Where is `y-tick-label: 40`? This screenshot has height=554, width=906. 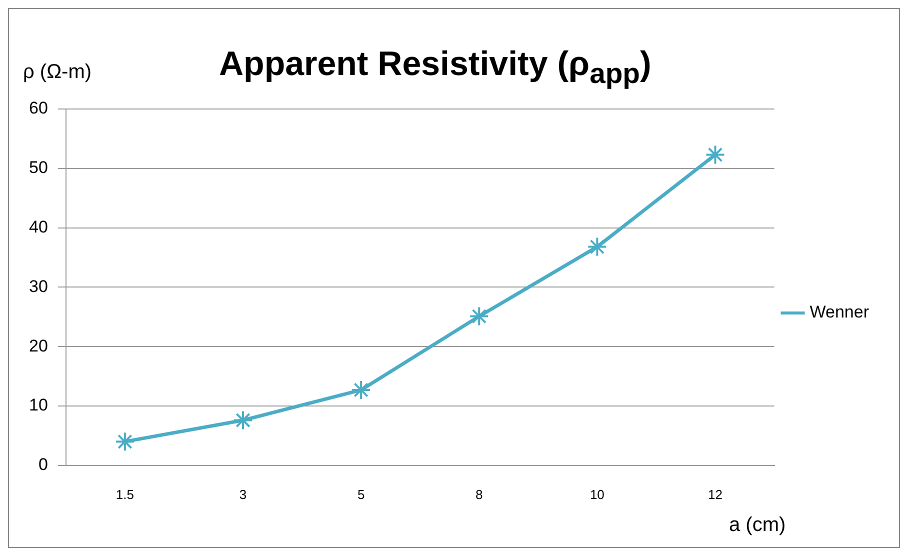 y-tick-label: 40 is located at coordinates (38, 226).